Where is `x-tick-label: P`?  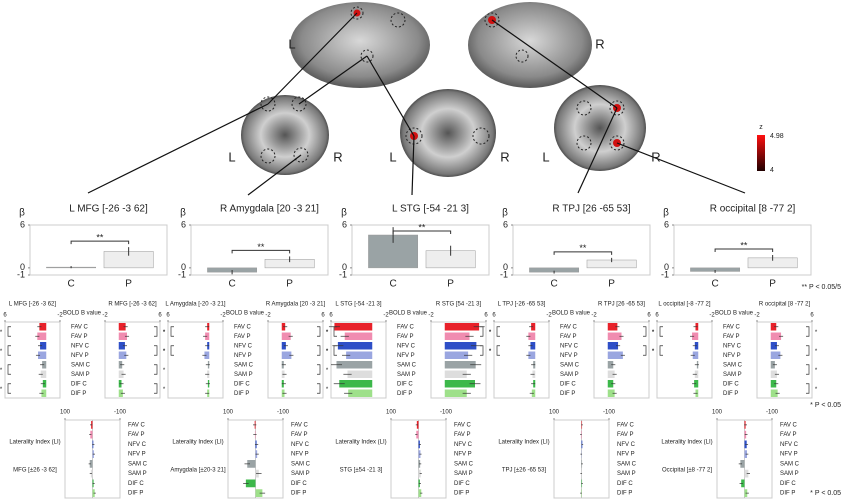 x-tick-label: P is located at coordinates (450, 284).